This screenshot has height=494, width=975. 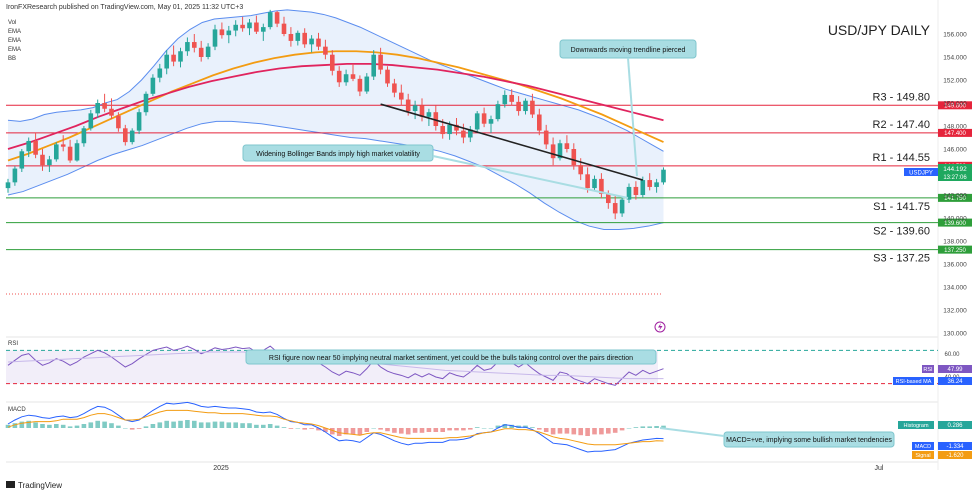 I want to click on trendline, so click(x=512, y=142).